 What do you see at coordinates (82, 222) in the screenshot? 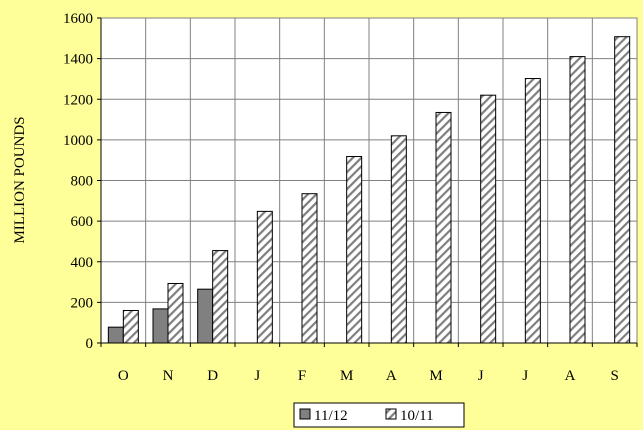
I see `y-tick-label: 600` at bounding box center [82, 222].